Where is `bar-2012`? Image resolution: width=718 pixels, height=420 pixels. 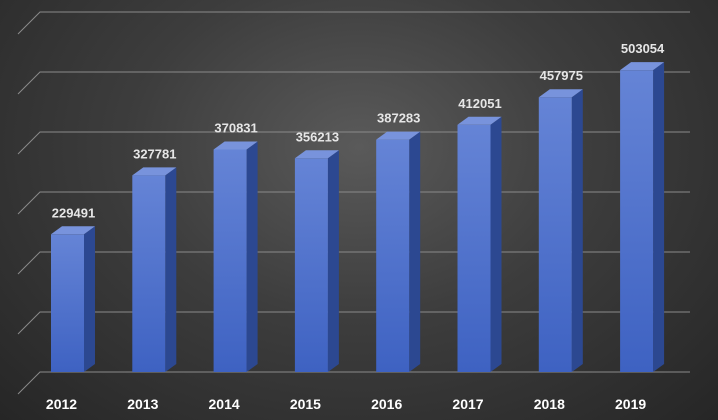
bar-2012 is located at coordinates (73, 299).